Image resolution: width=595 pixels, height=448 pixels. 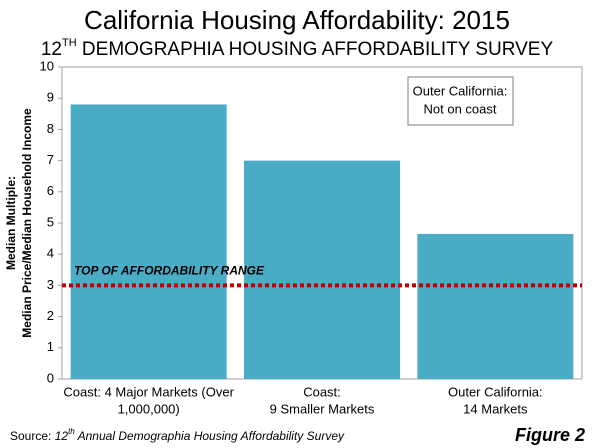 I want to click on y-tick-label: 9, so click(x=50, y=97).